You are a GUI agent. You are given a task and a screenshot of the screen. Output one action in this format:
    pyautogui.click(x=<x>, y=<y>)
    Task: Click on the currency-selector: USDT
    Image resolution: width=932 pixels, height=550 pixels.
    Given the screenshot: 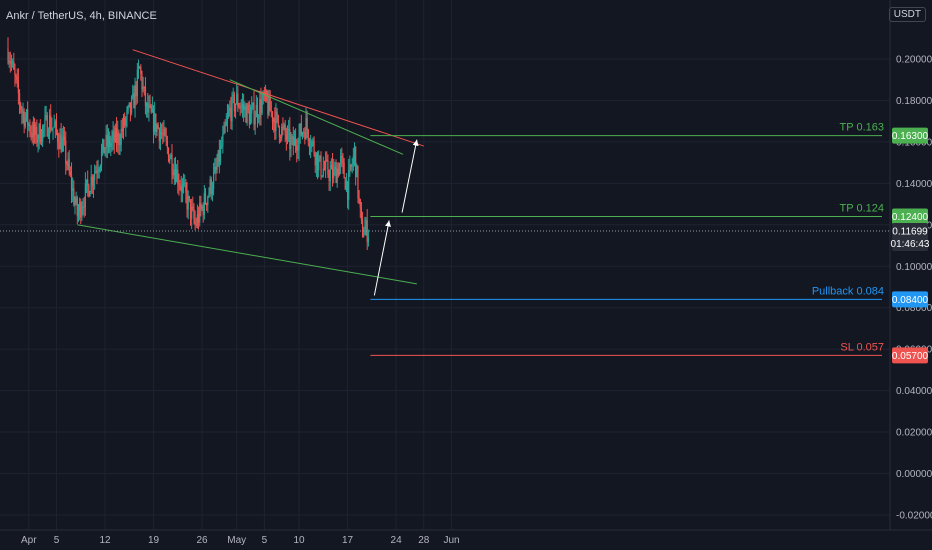 What is the action you would take?
    pyautogui.click(x=907, y=14)
    